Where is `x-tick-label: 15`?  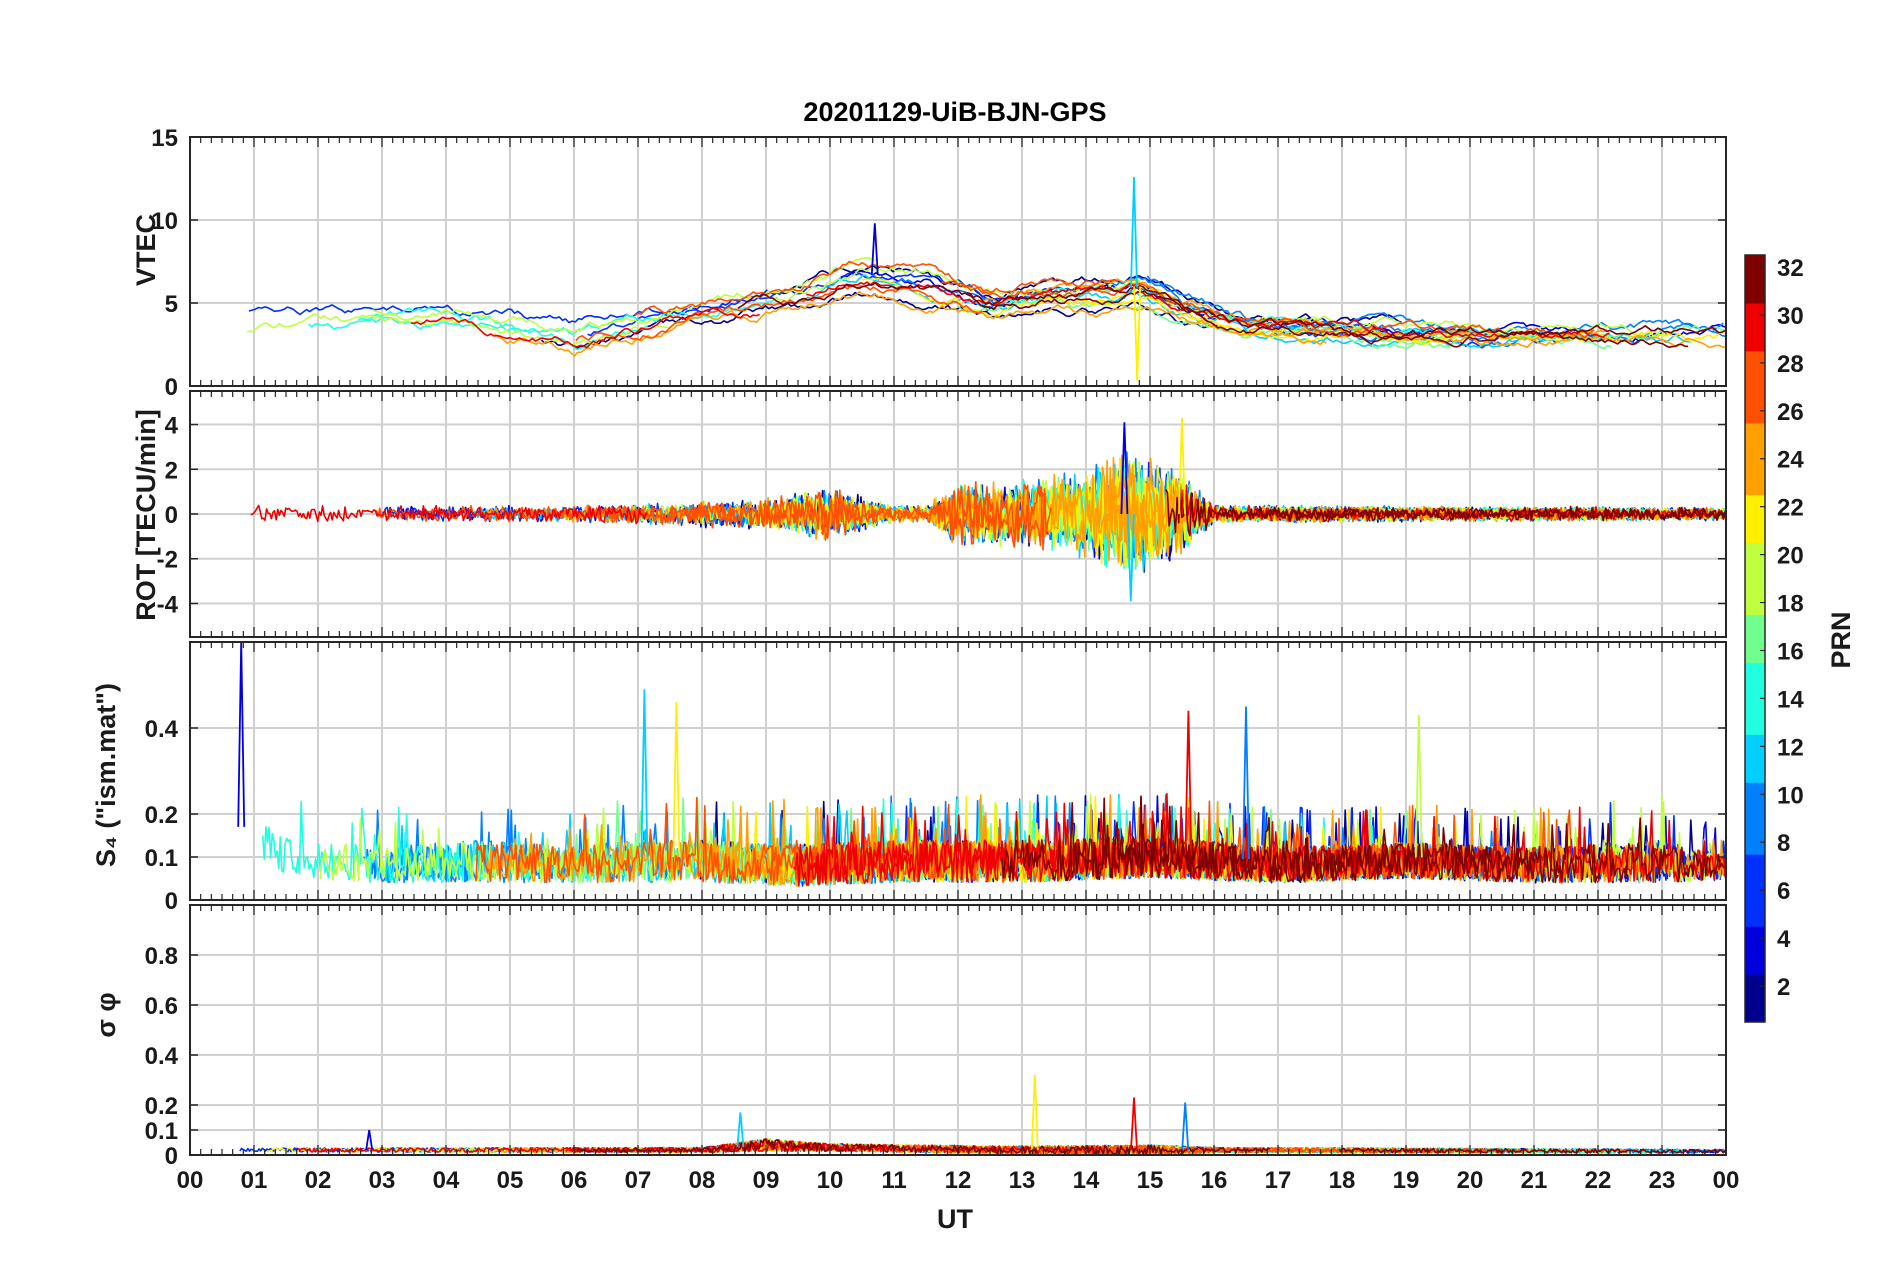 x-tick-label: 15 is located at coordinates (1150, 1180).